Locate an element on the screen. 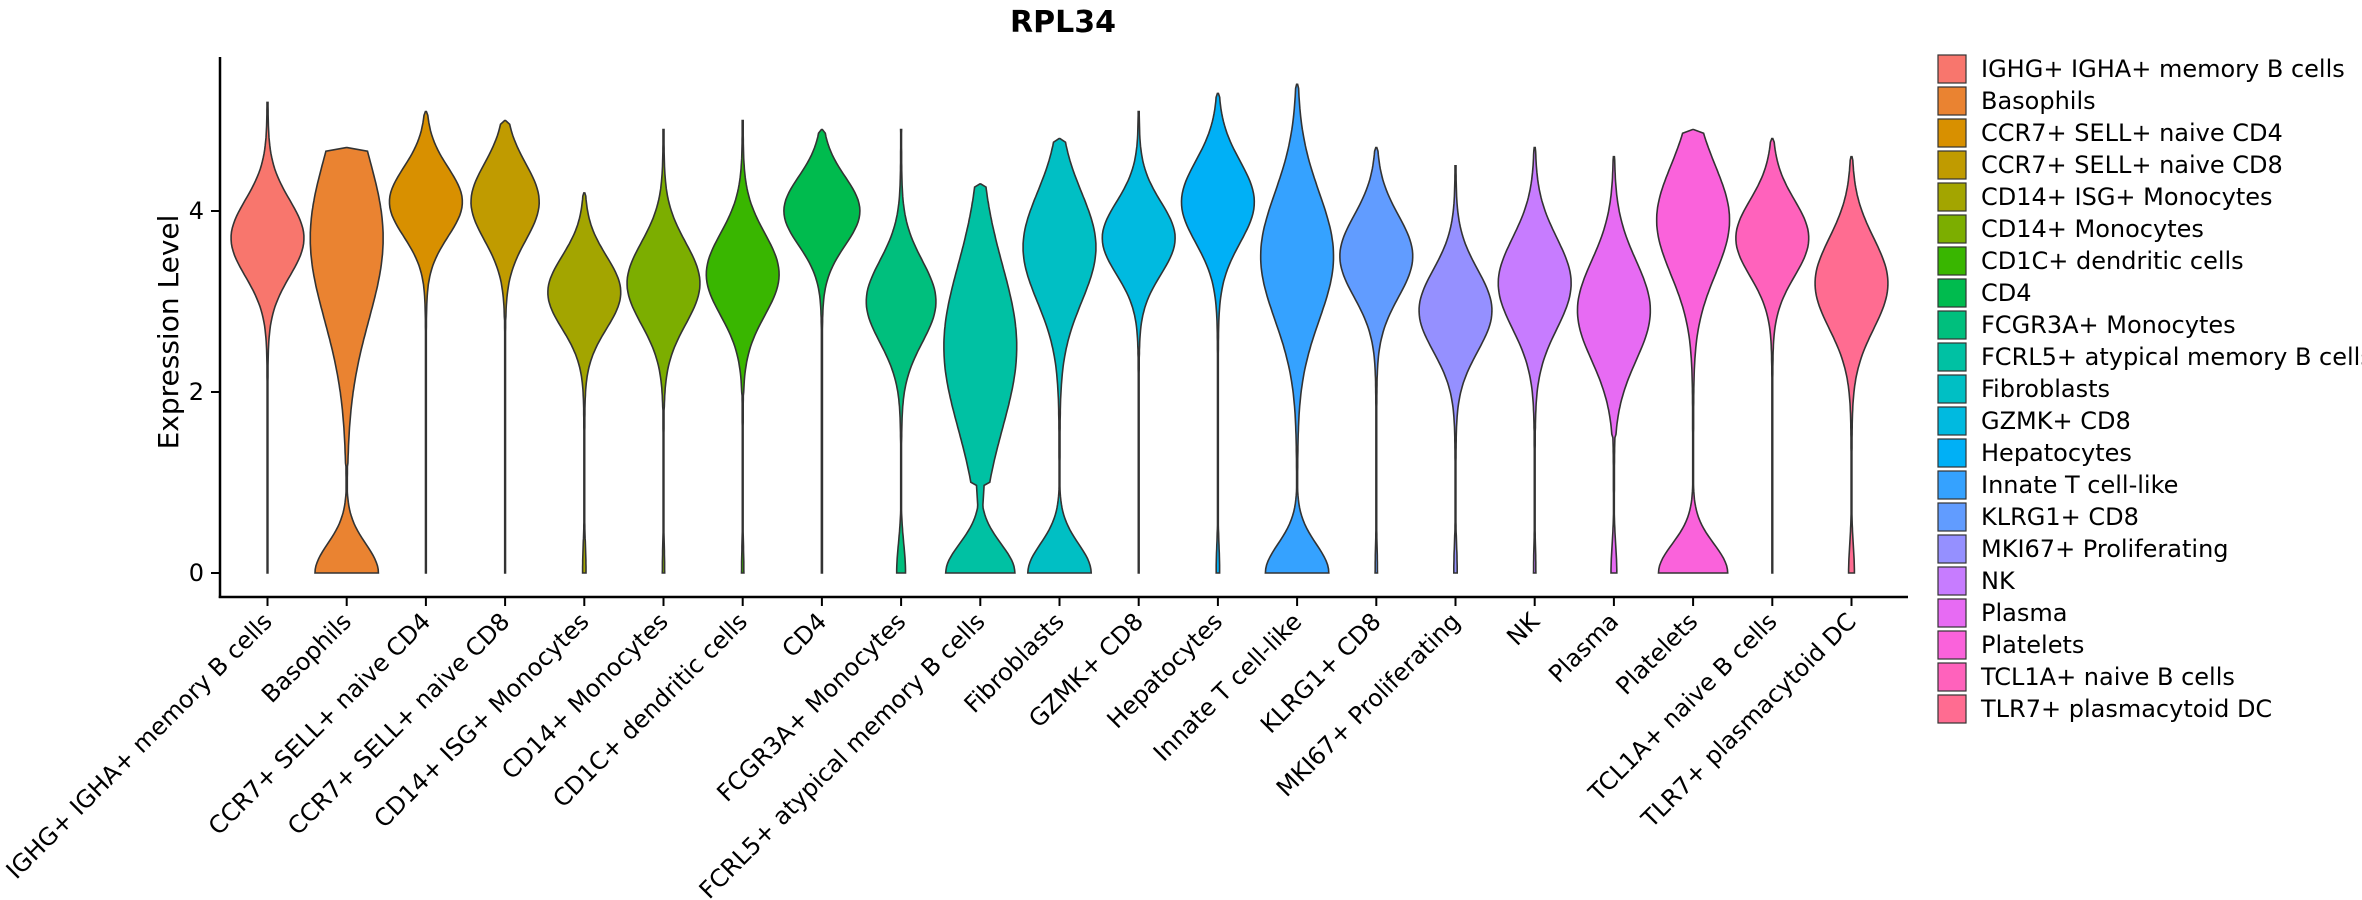  y-axis-label: Expression Level is located at coordinates (168, 332).